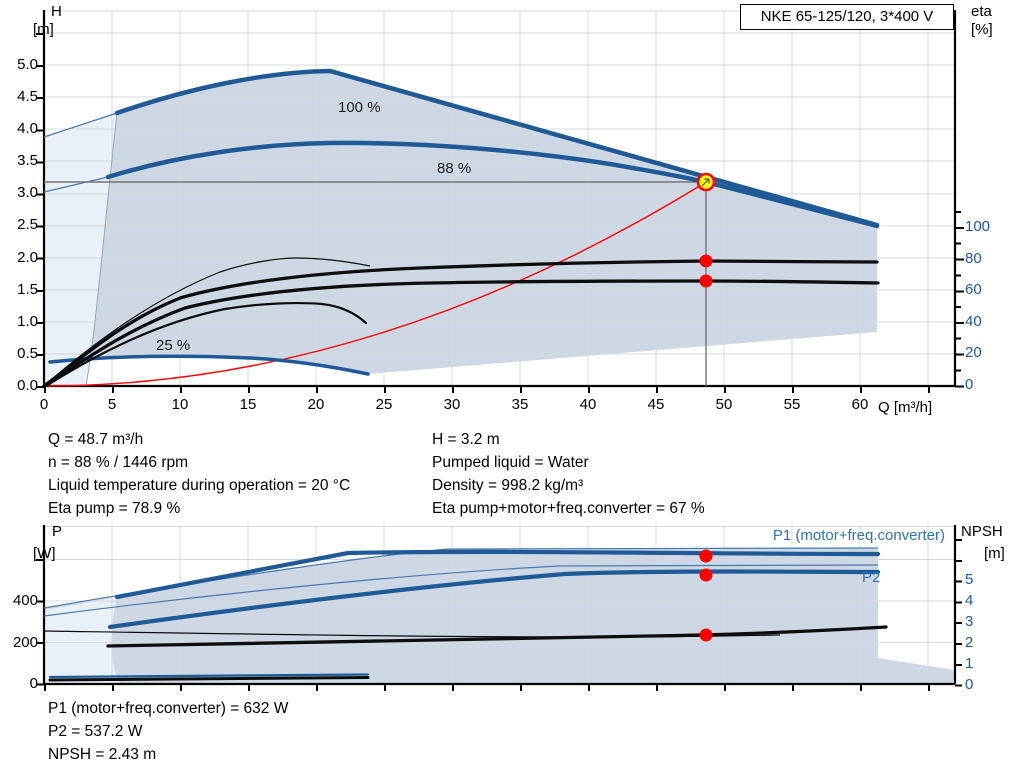  Describe the element at coordinates (316, 404) in the screenshot. I see `q-tick-label: 20` at that location.